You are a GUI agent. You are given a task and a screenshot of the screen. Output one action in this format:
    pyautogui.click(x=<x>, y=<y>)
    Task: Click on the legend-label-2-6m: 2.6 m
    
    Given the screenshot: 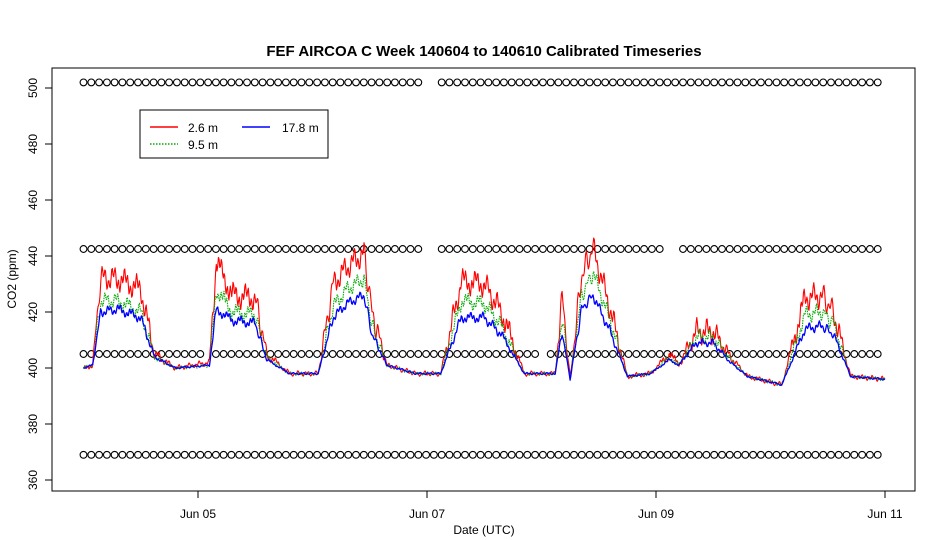 What is the action you would take?
    pyautogui.click(x=203, y=128)
    